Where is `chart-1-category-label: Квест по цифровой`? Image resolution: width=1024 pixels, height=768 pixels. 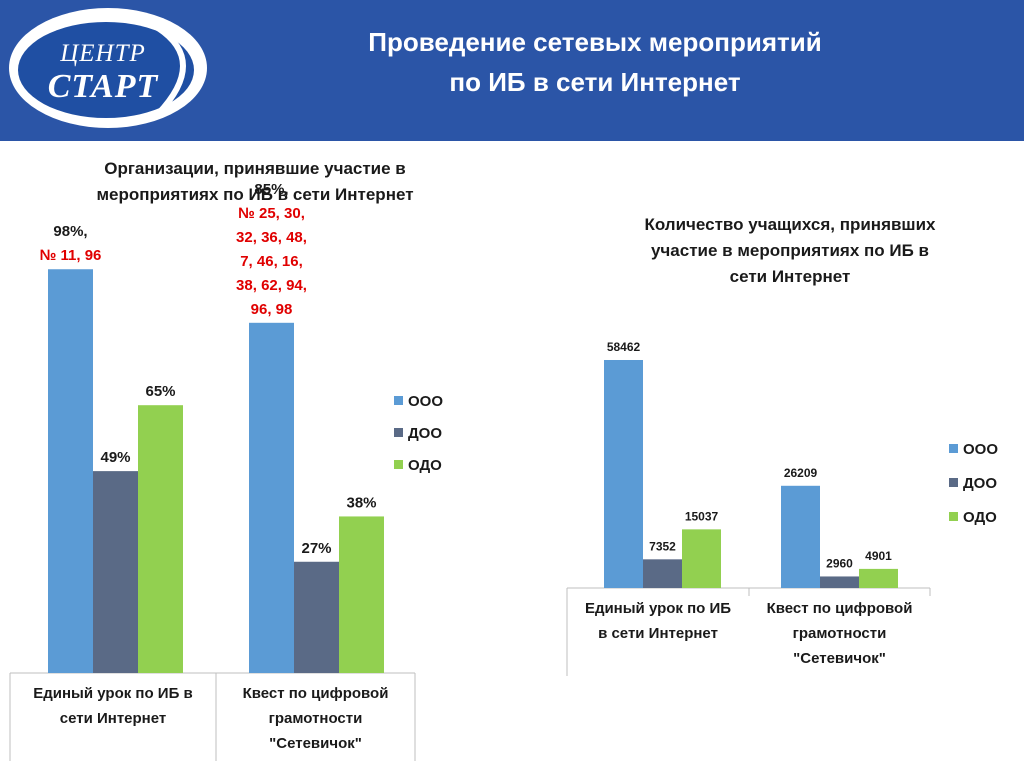
chart-1-category-label: Квест по цифровой is located at coordinates (316, 693).